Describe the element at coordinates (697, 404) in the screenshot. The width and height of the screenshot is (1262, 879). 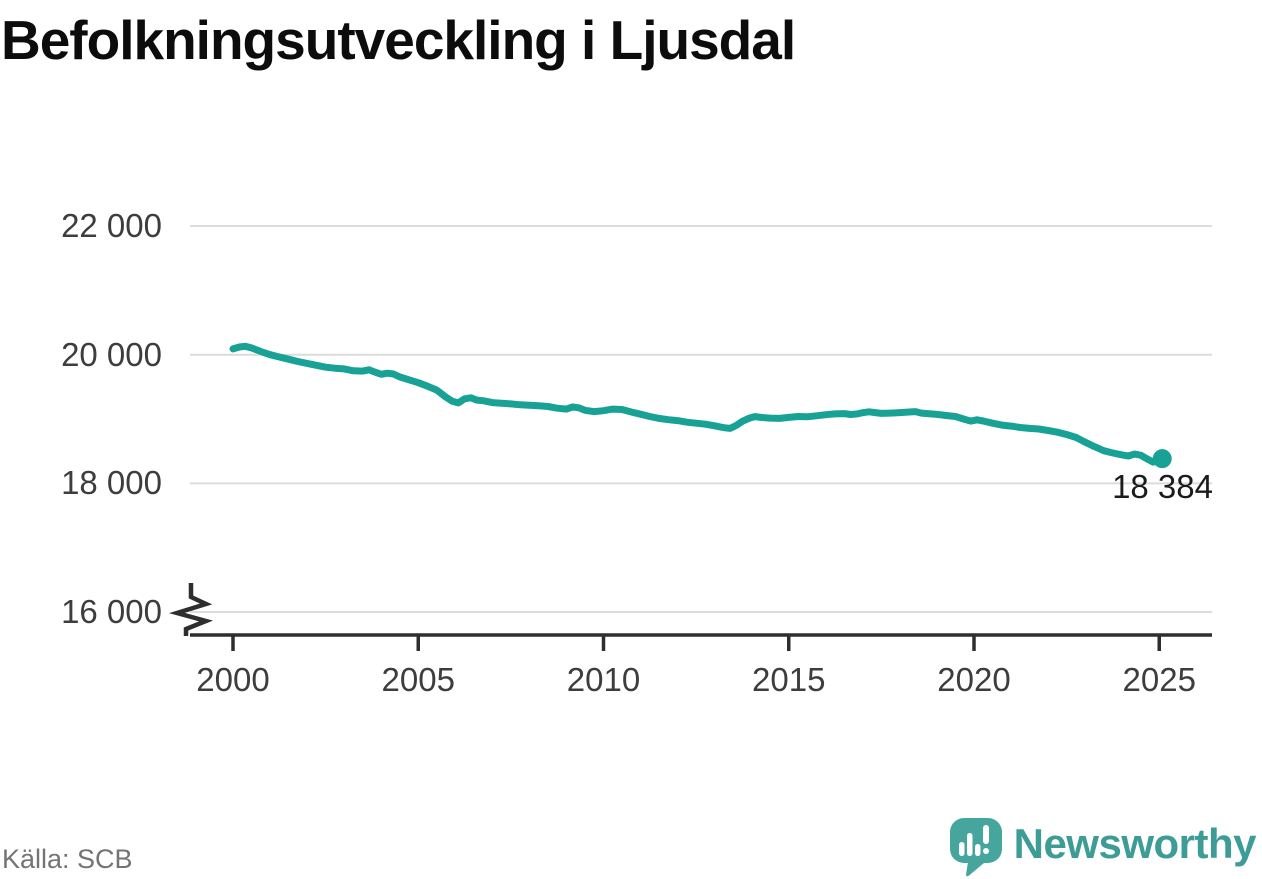
I see `population-line` at that location.